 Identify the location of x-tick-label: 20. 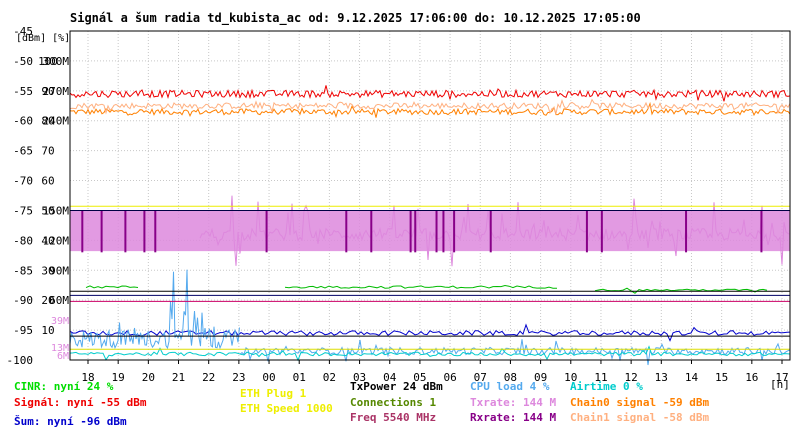
(148, 377).